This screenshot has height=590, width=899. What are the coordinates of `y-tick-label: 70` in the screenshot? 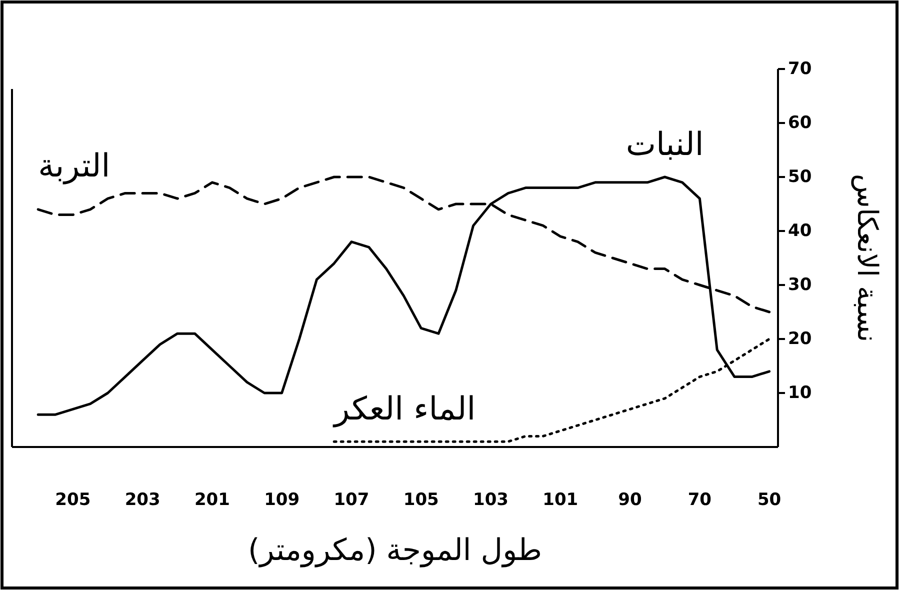 It's located at (800, 69).